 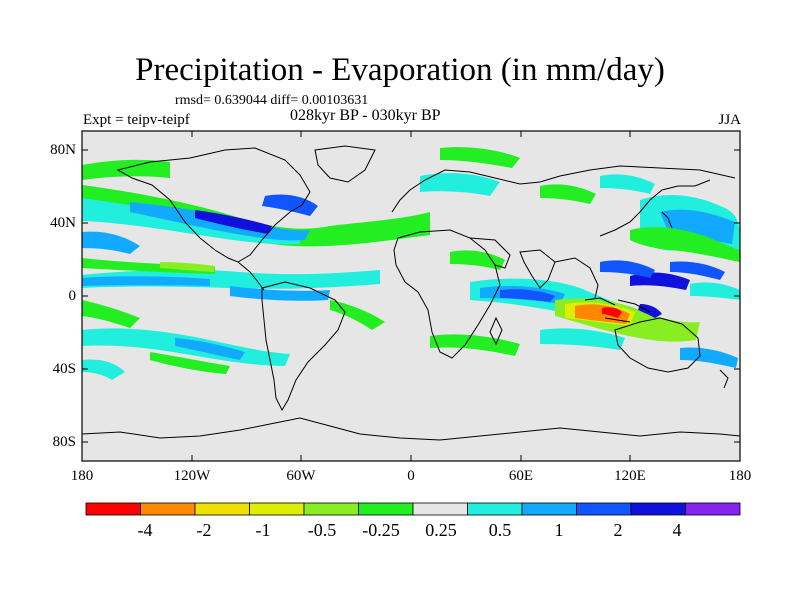 I want to click on colorbar-label: -4, so click(x=145, y=530).